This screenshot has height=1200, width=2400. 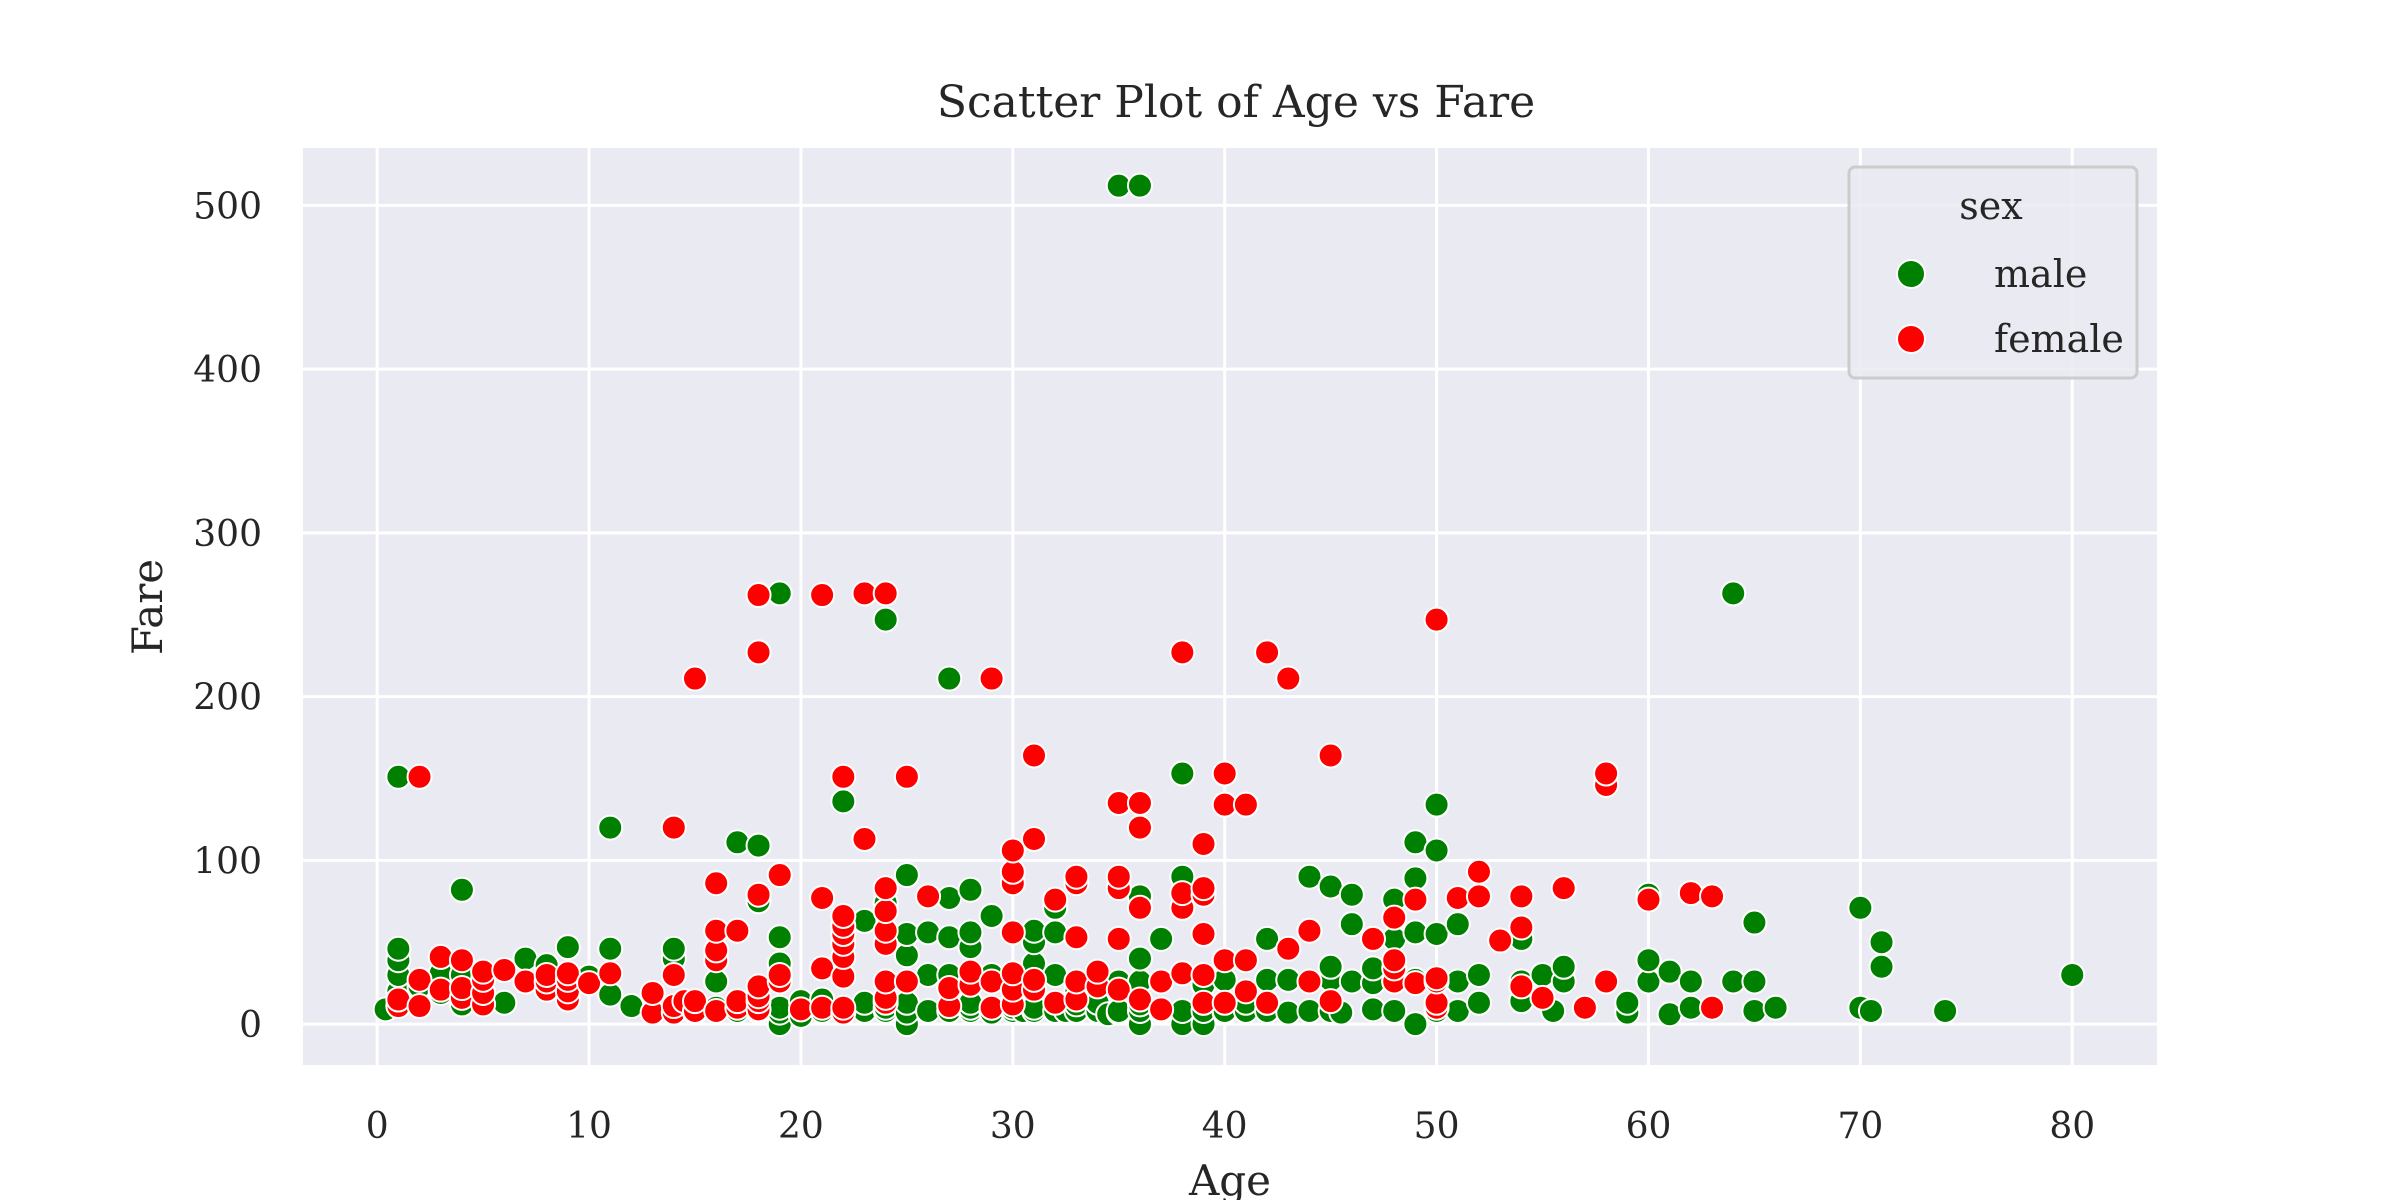 I want to click on legend-label-female: female, so click(x=2059, y=339).